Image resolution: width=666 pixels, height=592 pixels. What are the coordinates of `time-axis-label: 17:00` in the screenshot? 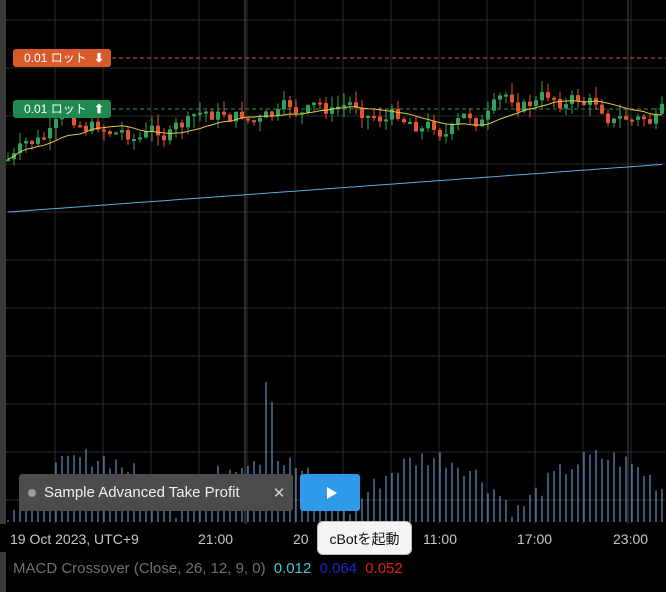 It's located at (535, 539).